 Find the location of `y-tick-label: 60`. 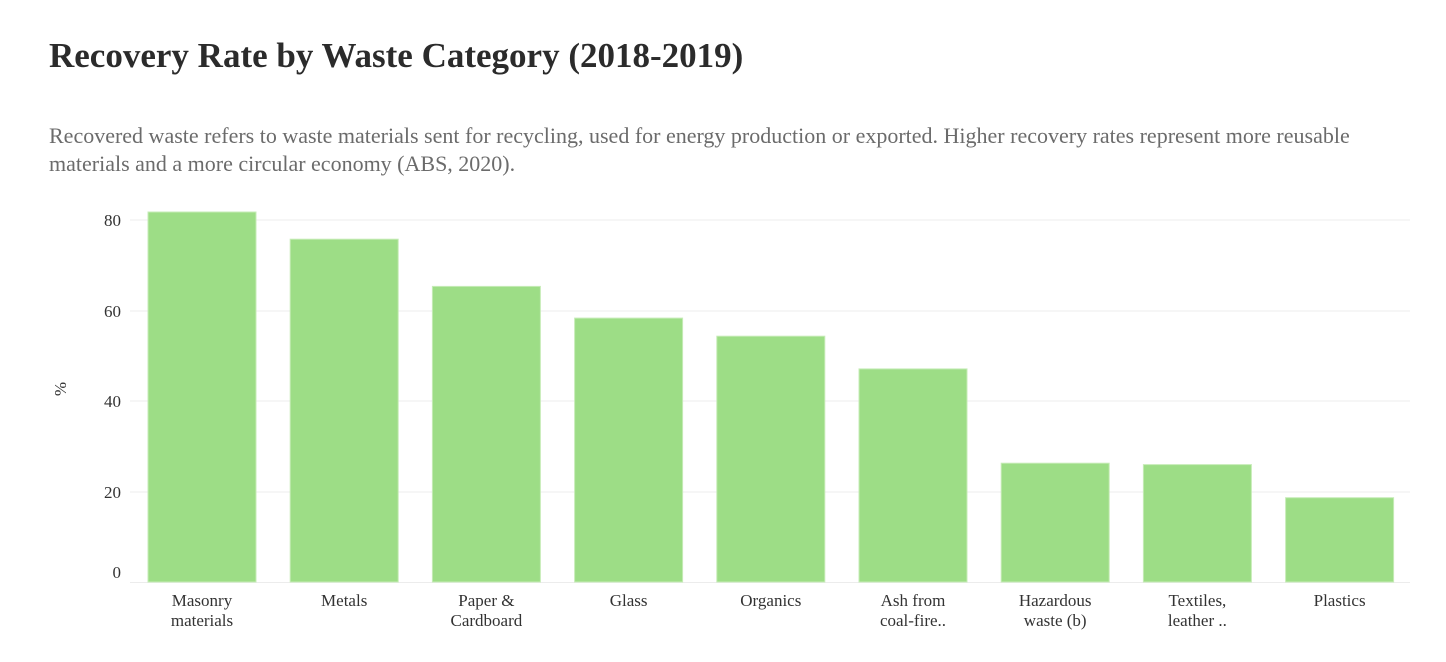

y-tick-label: 60 is located at coordinates (112, 311).